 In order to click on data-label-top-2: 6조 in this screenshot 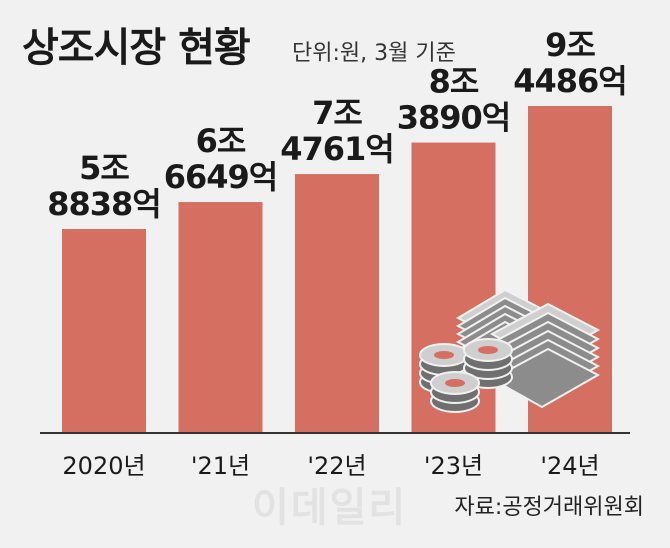, I will do `click(221, 141)`.